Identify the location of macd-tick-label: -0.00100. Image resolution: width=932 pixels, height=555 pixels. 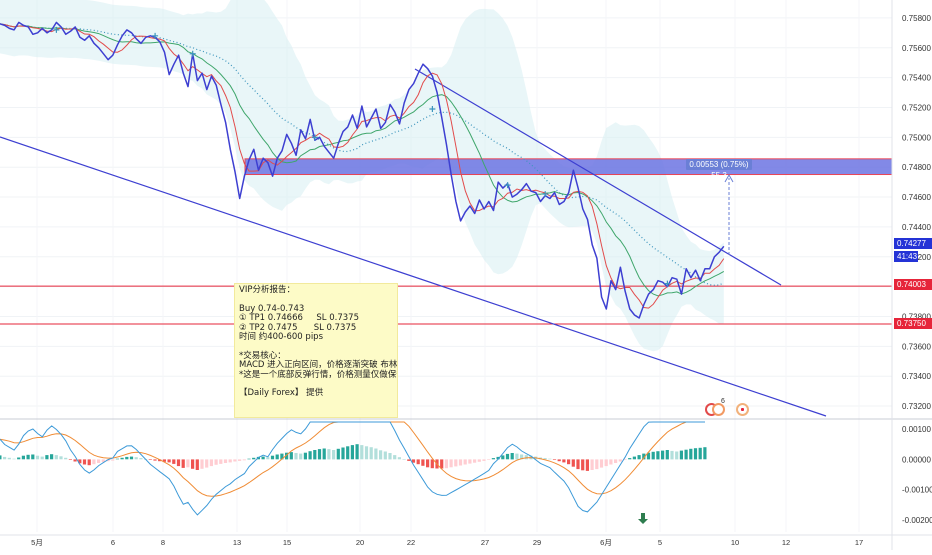
(917, 490).